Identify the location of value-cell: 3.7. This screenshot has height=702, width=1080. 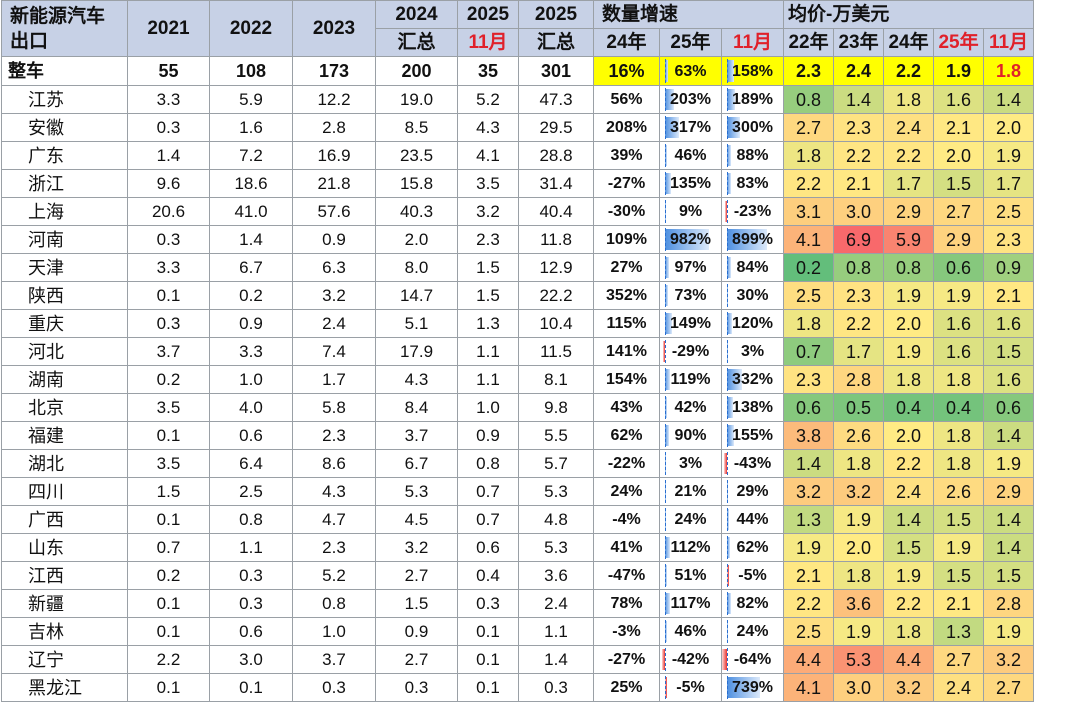
(334, 660).